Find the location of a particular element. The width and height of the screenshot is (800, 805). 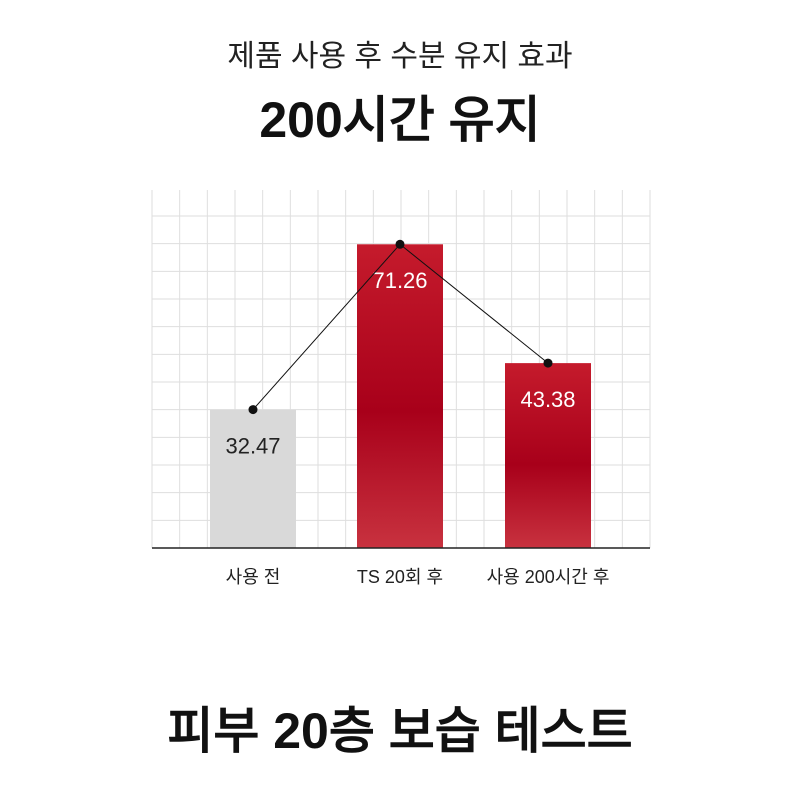

x-tick-label: 사용 전 is located at coordinates (253, 577).